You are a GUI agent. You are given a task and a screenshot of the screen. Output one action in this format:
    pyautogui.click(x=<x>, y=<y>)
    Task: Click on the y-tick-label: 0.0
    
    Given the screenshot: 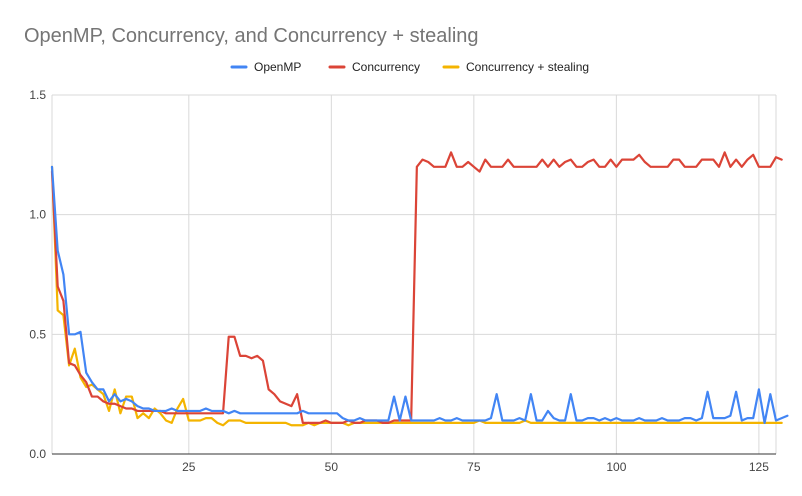 What is the action you would take?
    pyautogui.click(x=37, y=454)
    